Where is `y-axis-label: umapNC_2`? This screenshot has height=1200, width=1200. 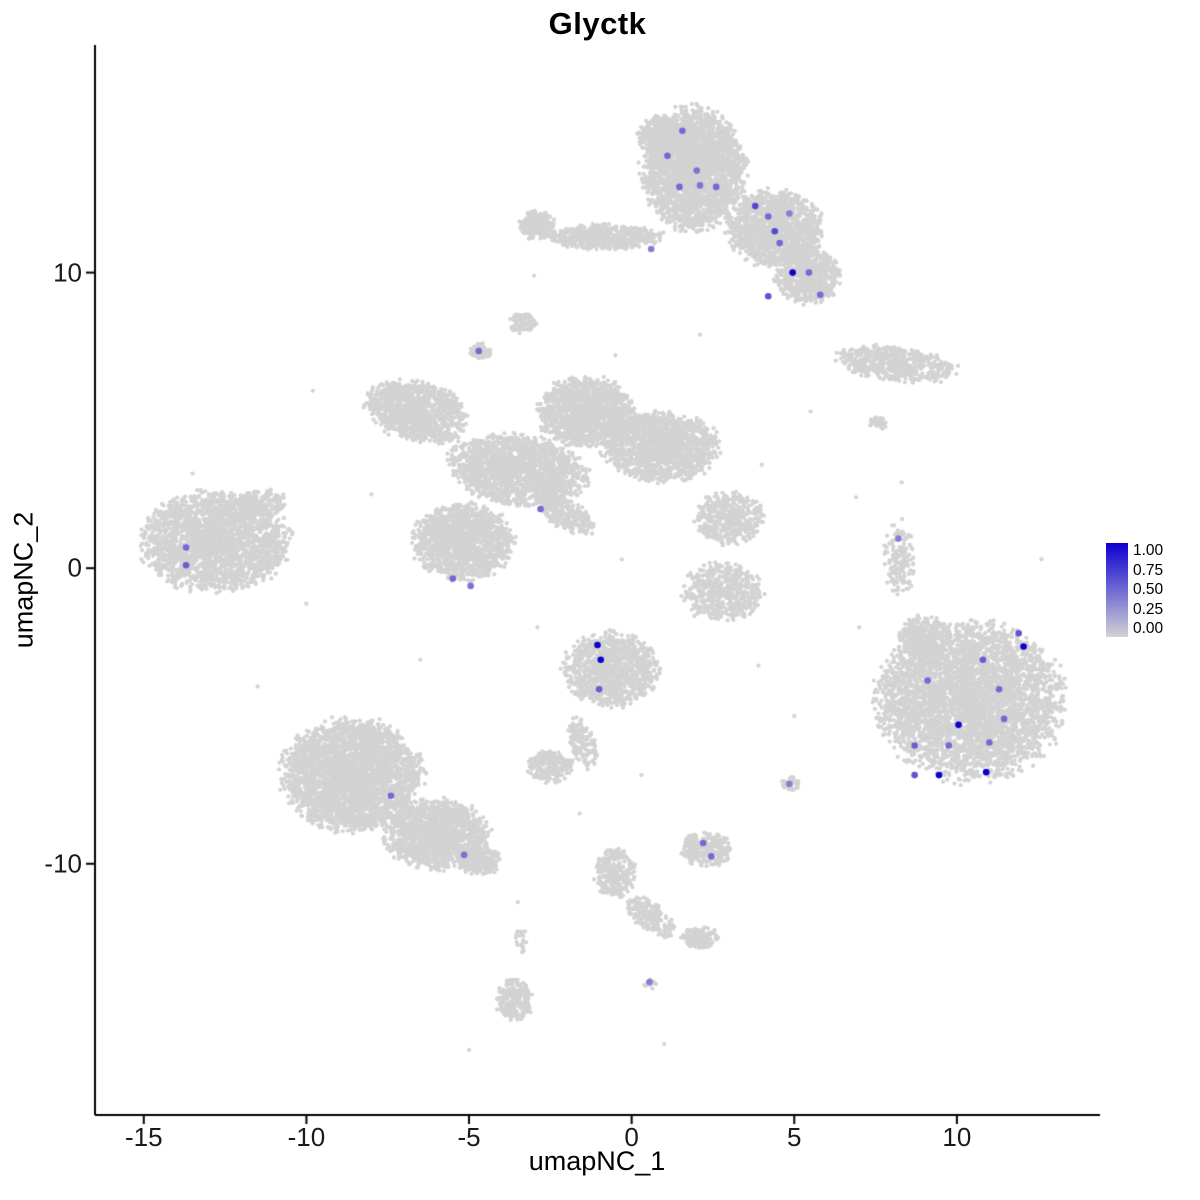 y-axis-label: umapNC_2 is located at coordinates (23, 580).